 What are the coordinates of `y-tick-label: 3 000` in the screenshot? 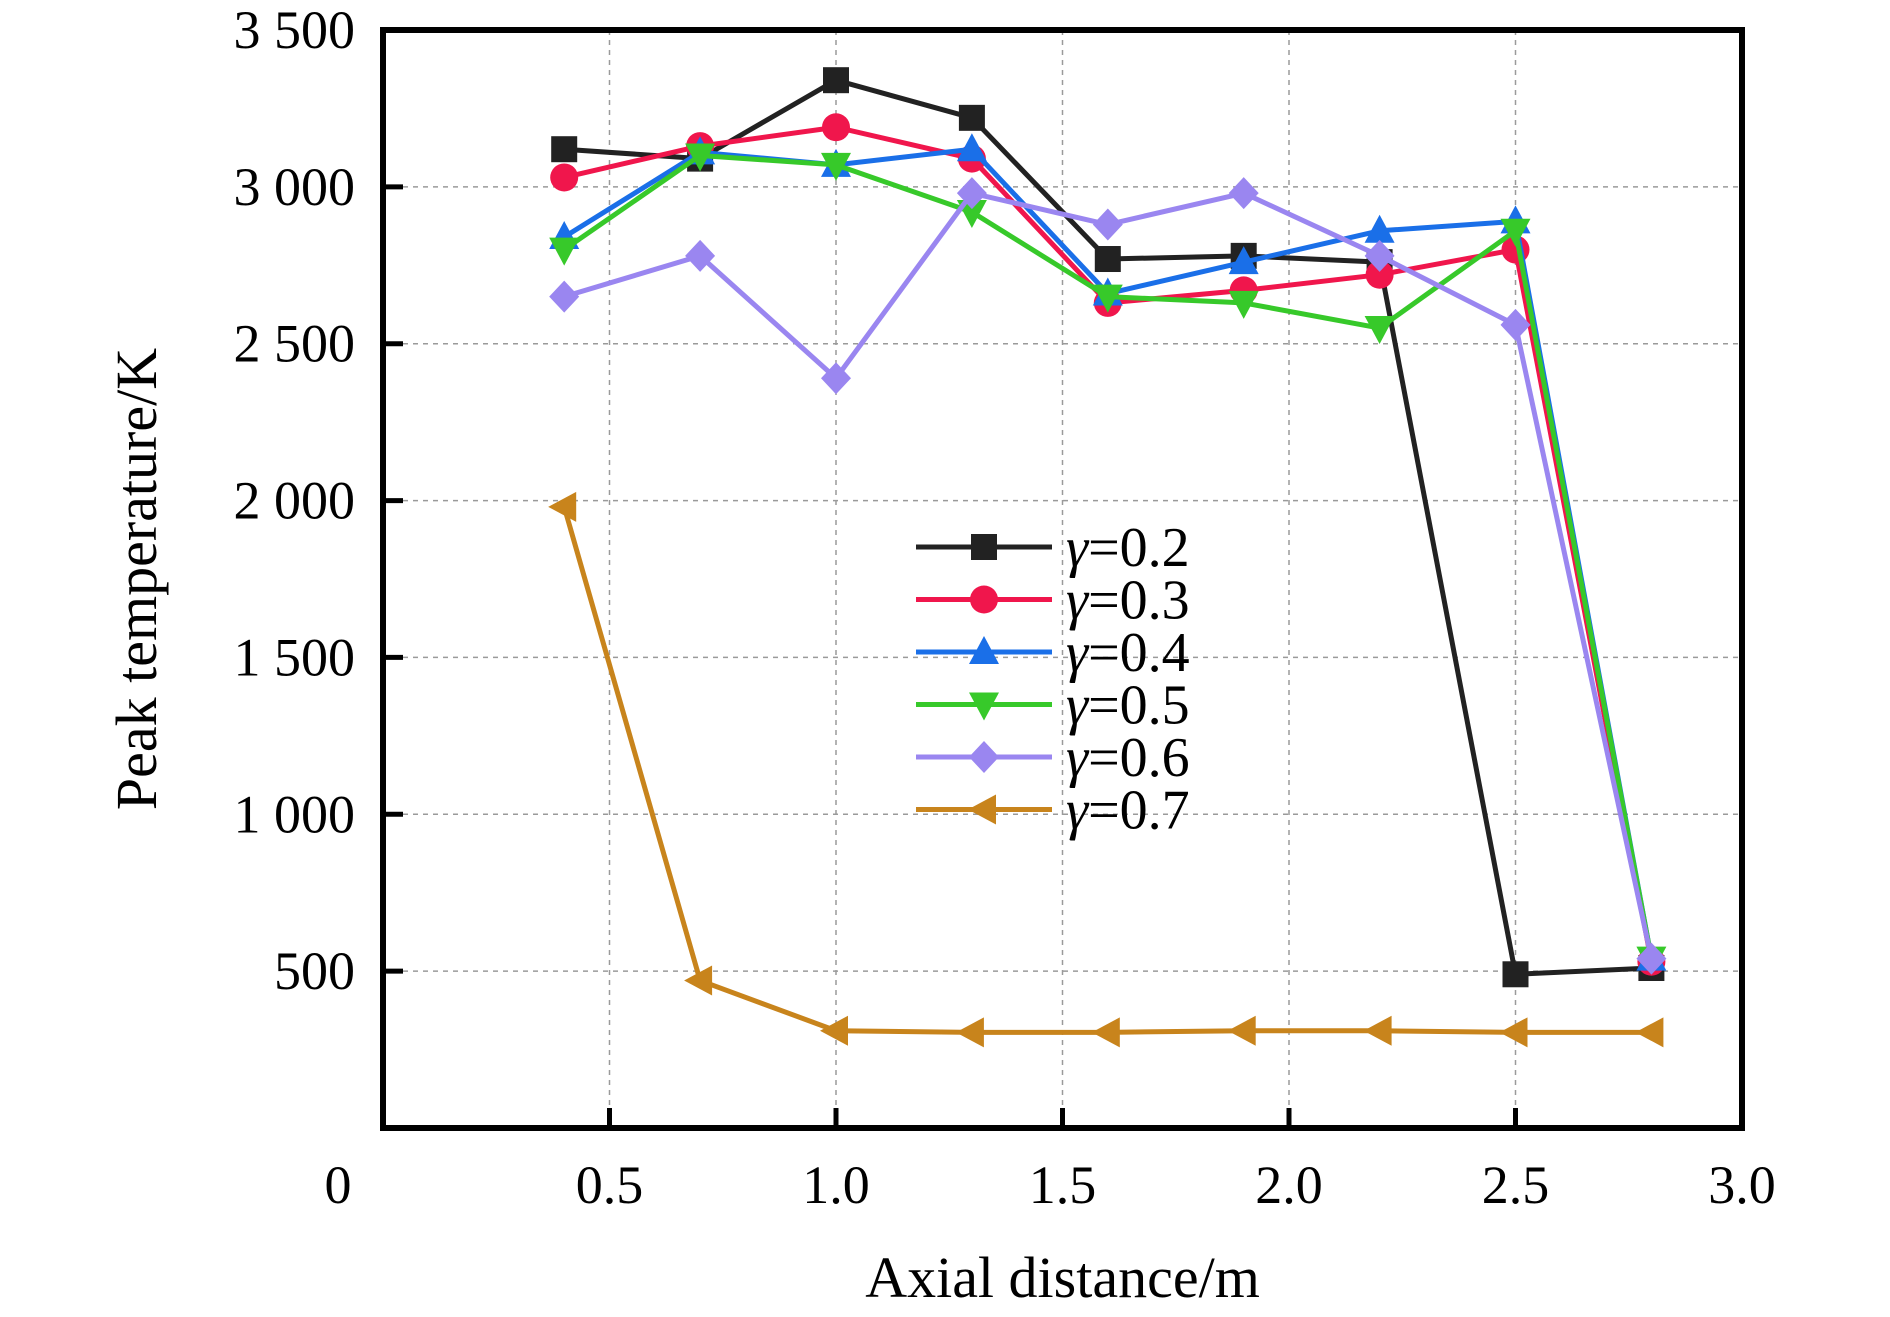 It's located at (295, 187).